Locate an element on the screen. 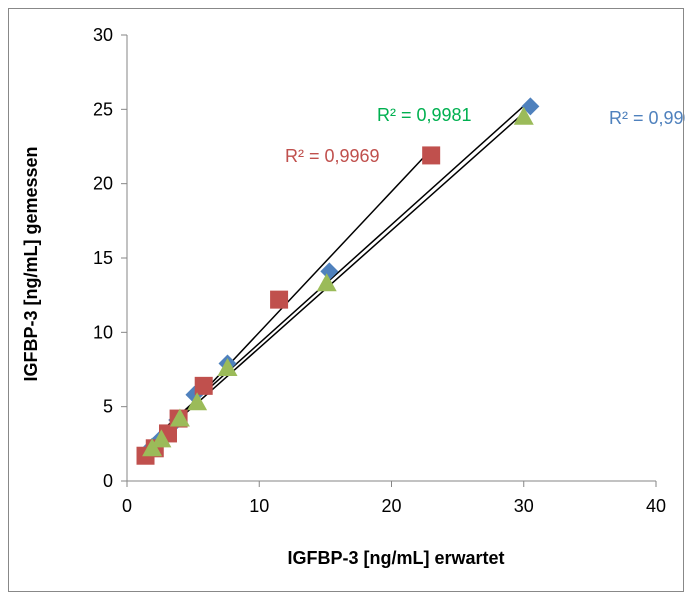 This screenshot has height=600, width=693. x-tick-label: 10 is located at coordinates (259, 506).